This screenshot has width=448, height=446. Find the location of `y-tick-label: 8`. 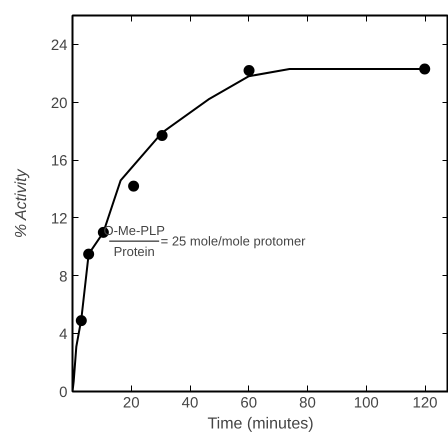

y-tick-label: 8 is located at coordinates (63, 277).